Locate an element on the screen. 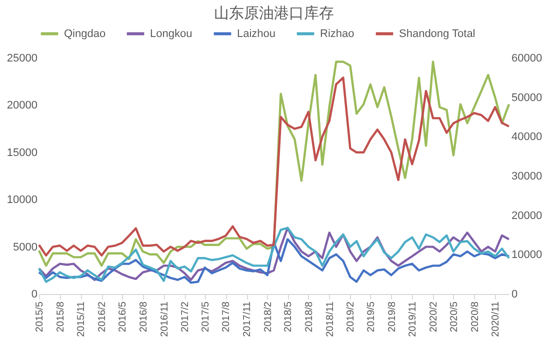 The height and width of the screenshot is (343, 550). y-tick-label: 25000 is located at coordinates (22, 58).